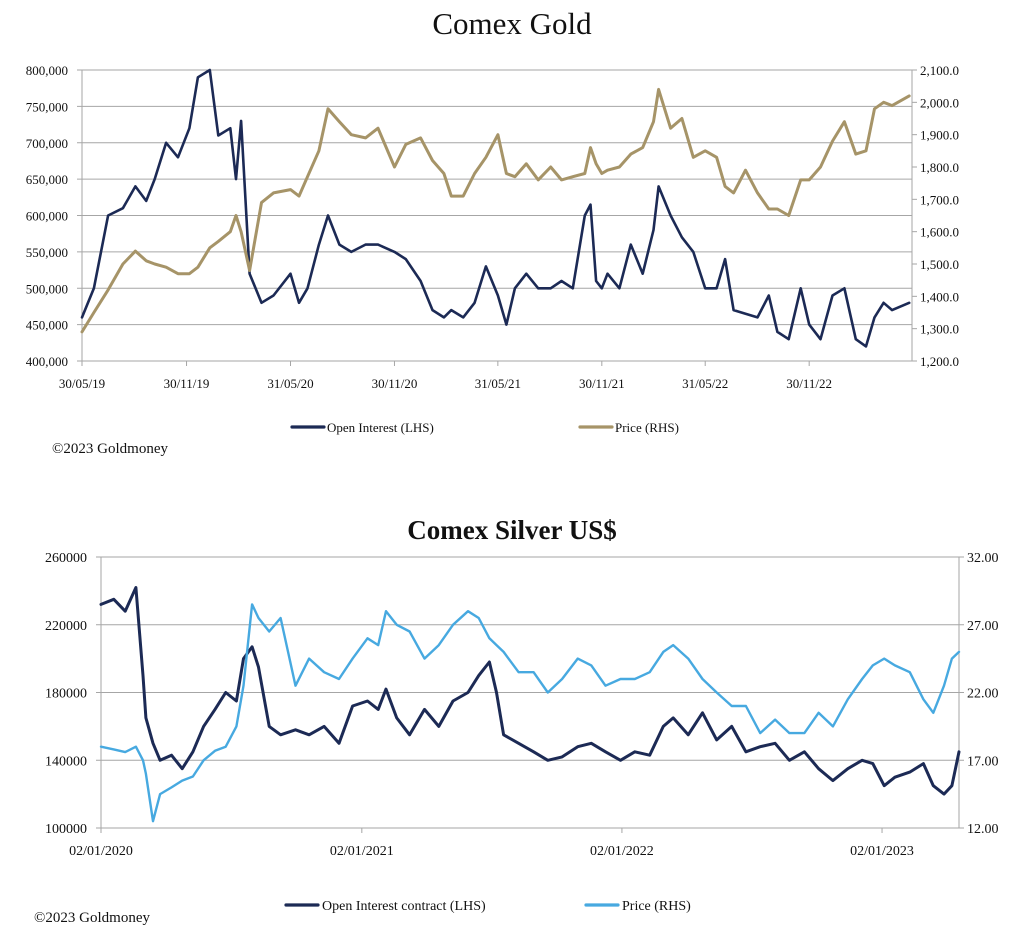 This screenshot has width=1024, height=936. What do you see at coordinates (395, 383) in the screenshot?
I see `x-tick-label: 30/11/20` at bounding box center [395, 383].